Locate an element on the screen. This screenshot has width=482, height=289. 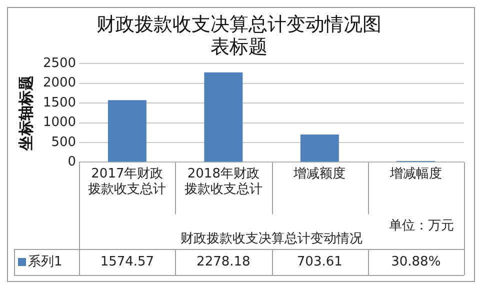
data-label: 1574.57 is located at coordinates (127, 262).